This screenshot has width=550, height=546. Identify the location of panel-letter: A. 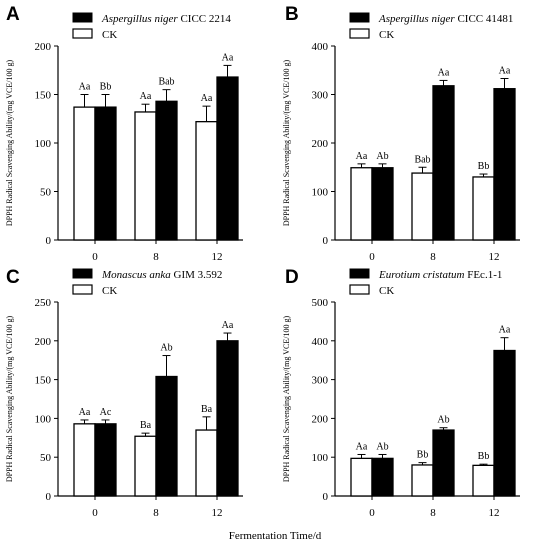
(13, 14).